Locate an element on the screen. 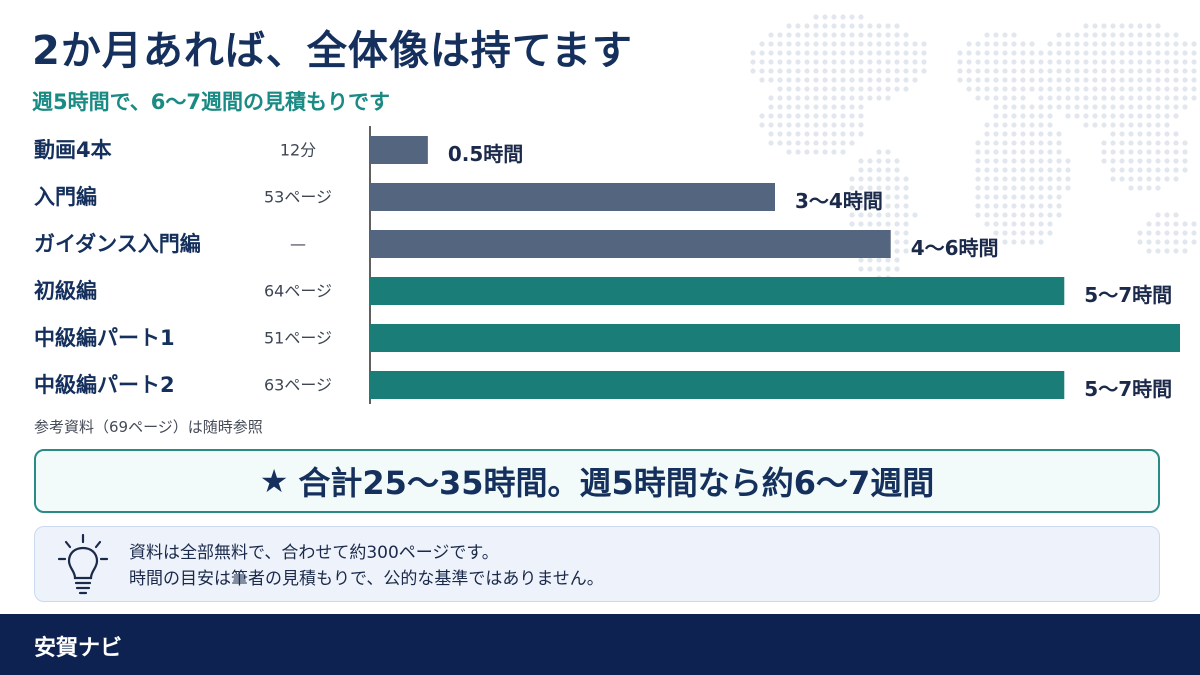  total-summary-box: ★ 合計25〜35時間。週5時間なら約6〜7週間 is located at coordinates (597, 481).